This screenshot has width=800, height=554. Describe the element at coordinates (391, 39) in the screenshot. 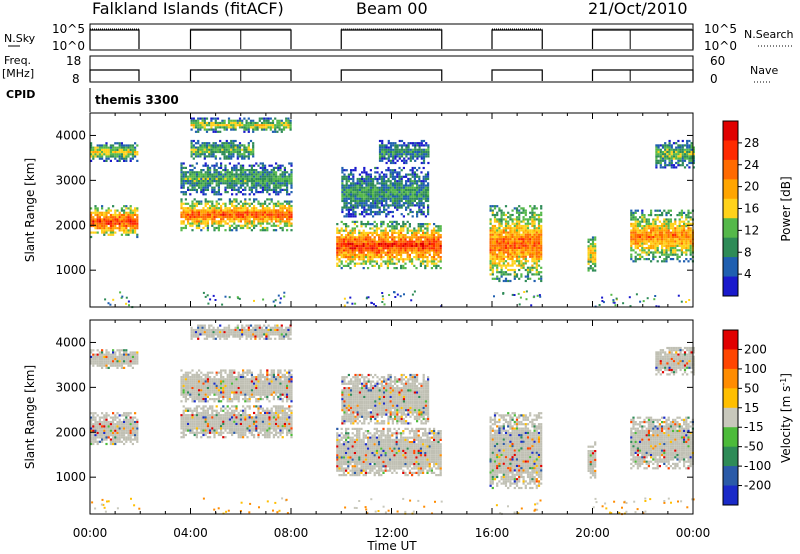

I see `nsky-interval` at that location.